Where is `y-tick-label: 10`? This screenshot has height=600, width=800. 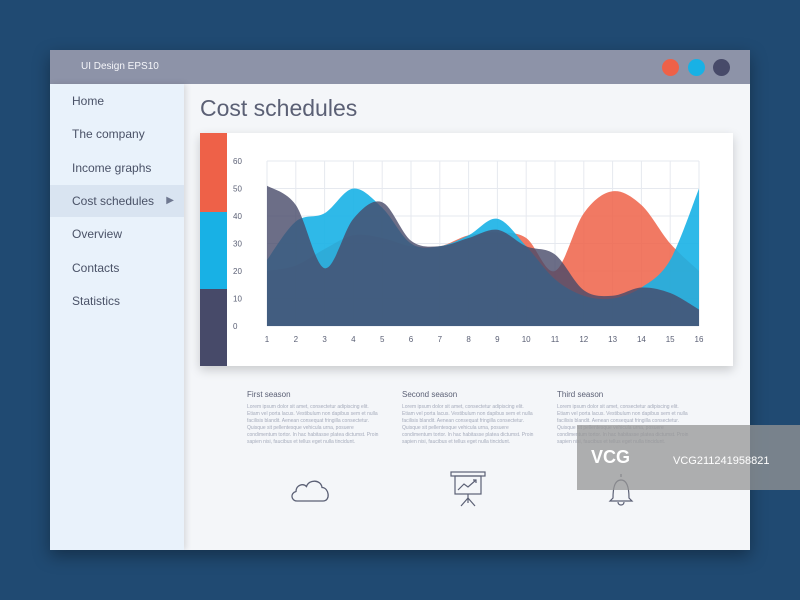
y-tick-label: 10 is located at coordinates (237, 299).